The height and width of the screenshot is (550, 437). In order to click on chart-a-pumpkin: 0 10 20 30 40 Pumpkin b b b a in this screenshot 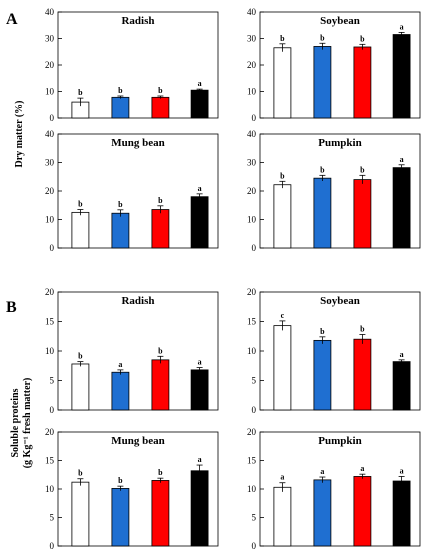, I will do `click(334, 191)`.